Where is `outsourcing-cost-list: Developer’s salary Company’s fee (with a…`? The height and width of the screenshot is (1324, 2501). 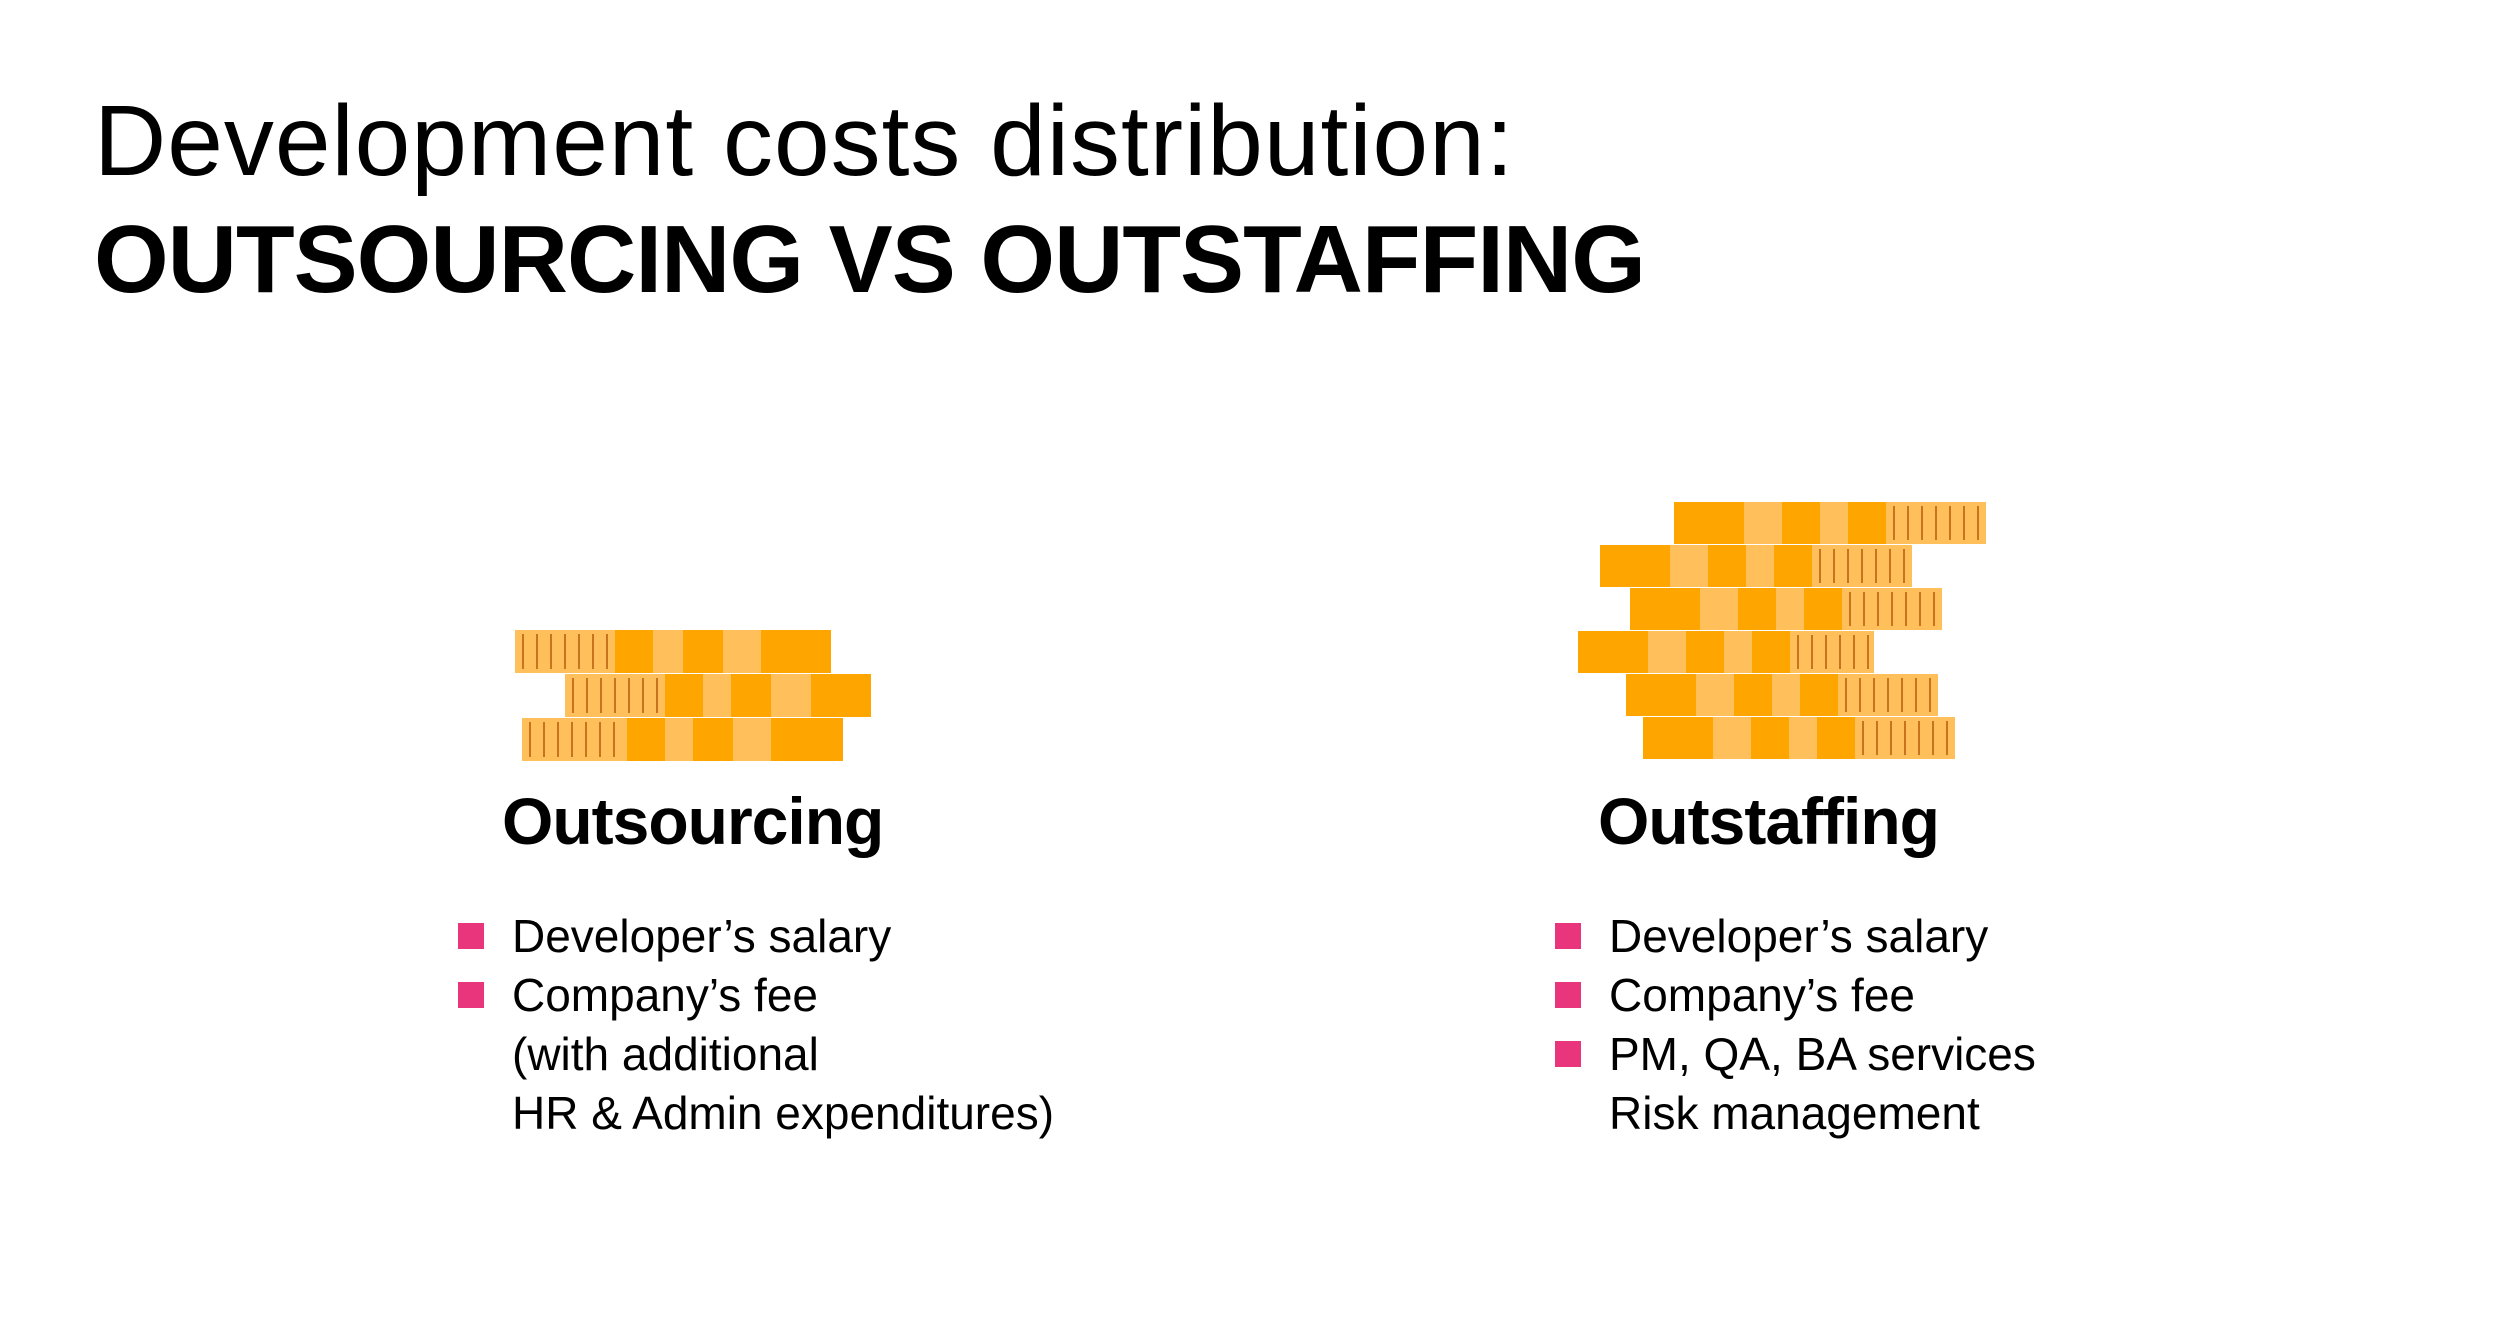 outsourcing-cost-list: Developer’s salary Company’s fee (with a… is located at coordinates (756, 1025).